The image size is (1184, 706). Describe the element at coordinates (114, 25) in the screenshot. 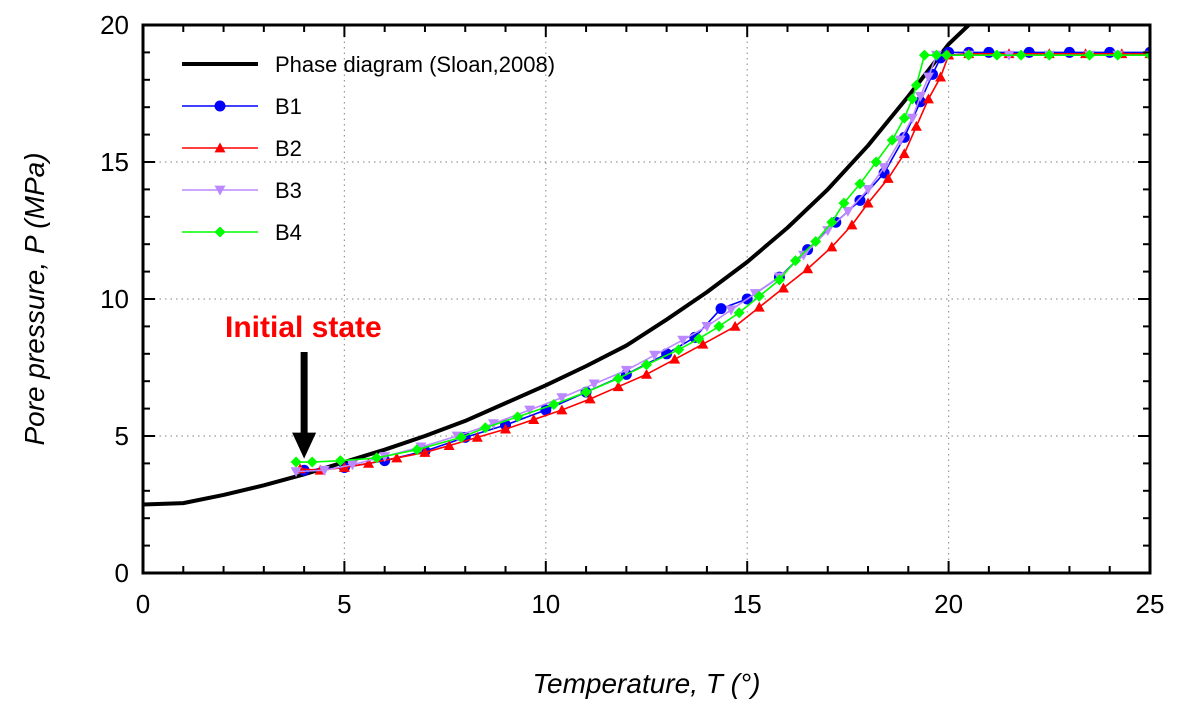

I see `y-tick-label: 20` at that location.